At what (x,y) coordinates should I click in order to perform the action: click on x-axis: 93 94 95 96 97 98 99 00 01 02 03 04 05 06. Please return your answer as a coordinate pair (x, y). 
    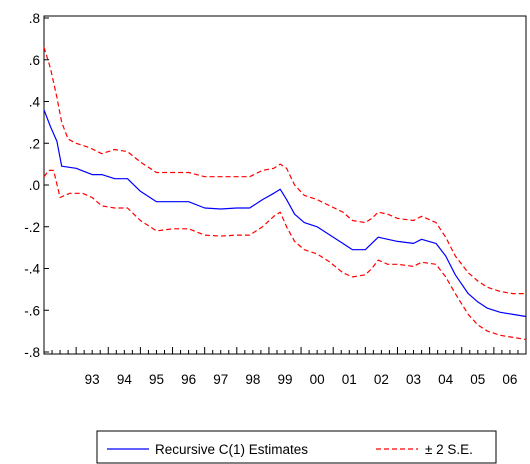
    Looking at the image, I should click on (285, 367).